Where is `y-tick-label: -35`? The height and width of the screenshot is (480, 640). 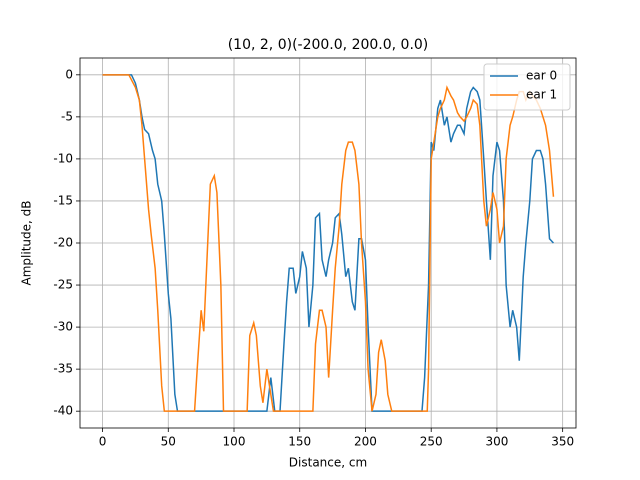
y-tick-label: -35 is located at coordinates (63, 369).